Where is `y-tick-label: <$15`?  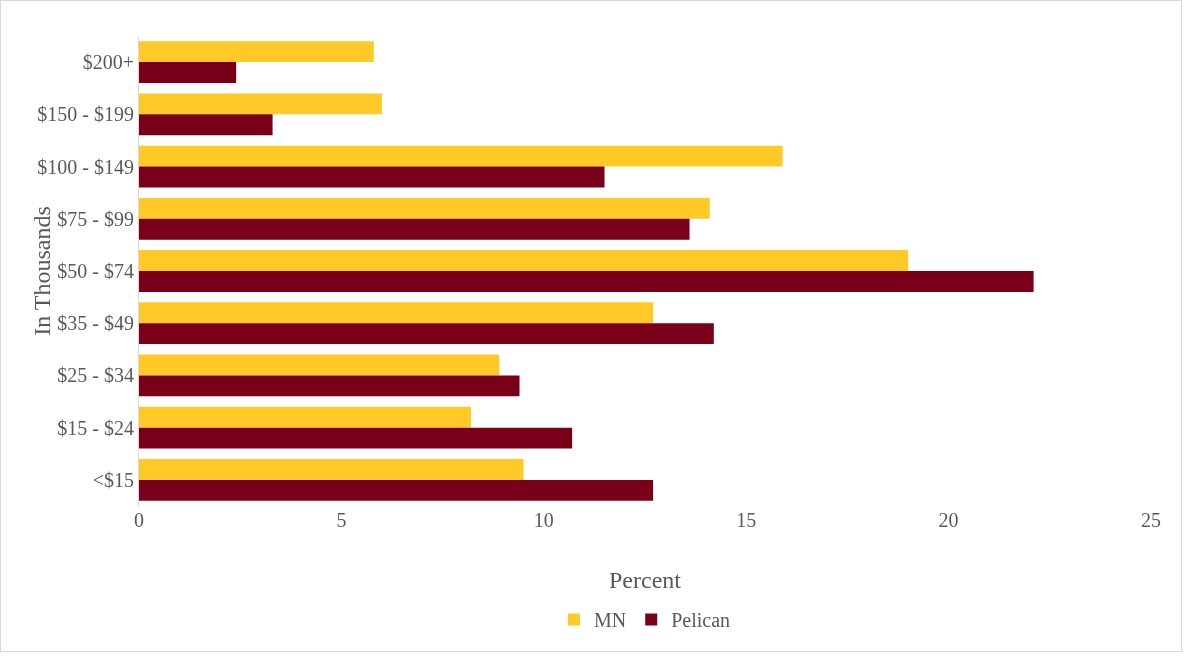
y-tick-label: <$15 is located at coordinates (113, 479).